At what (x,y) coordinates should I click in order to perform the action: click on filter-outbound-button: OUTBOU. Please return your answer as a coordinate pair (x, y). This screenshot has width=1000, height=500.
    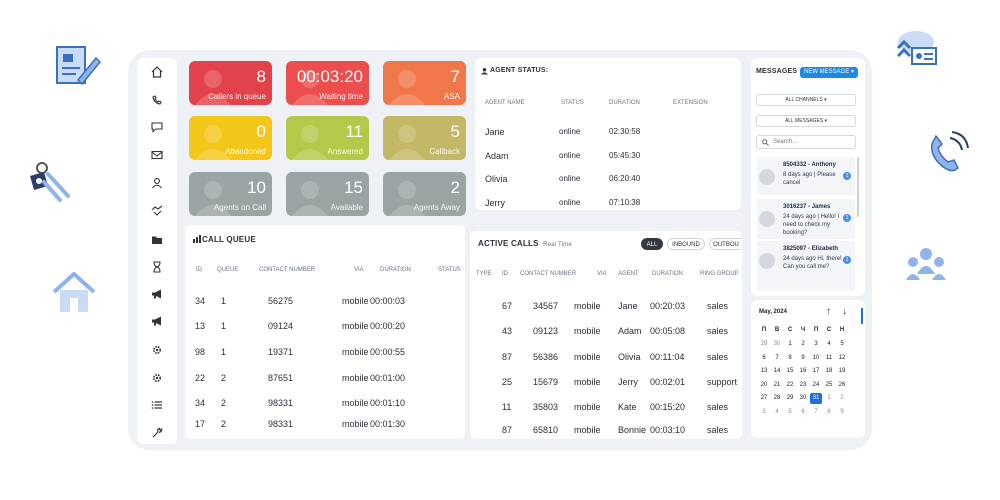
    Looking at the image, I should click on (725, 244).